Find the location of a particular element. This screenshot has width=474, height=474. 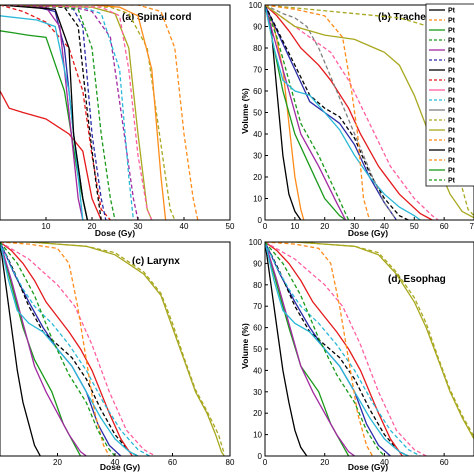

x-tick-label: 0 is located at coordinates (265, 226).